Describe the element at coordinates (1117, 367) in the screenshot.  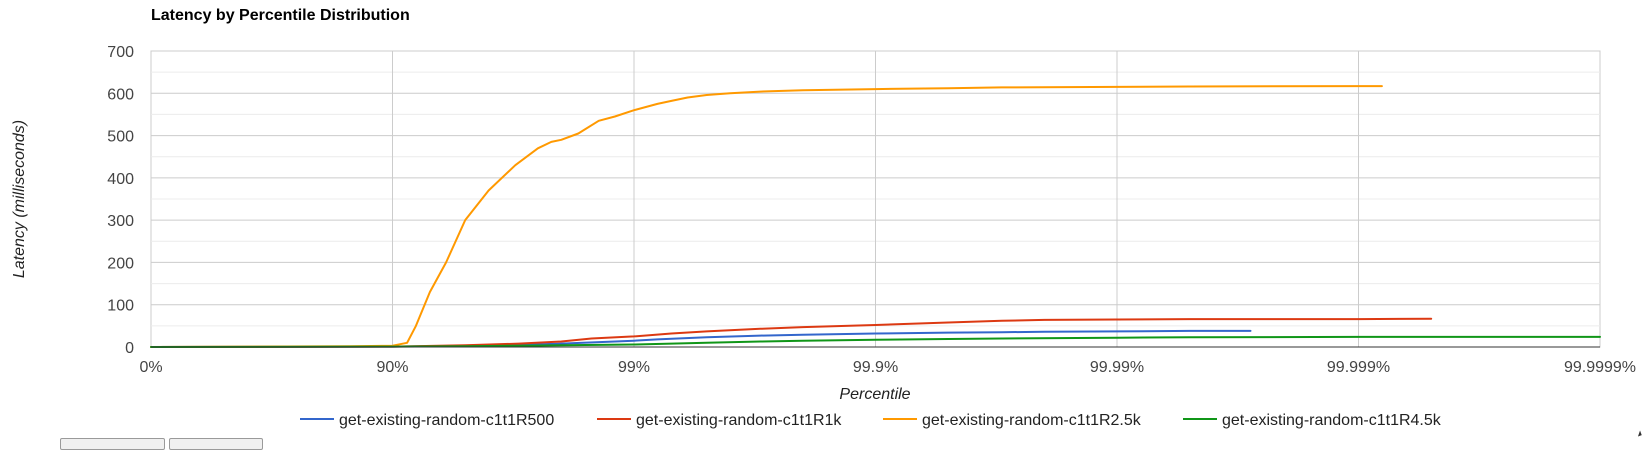
I see `x-tick-label: 99.99%` at that location.